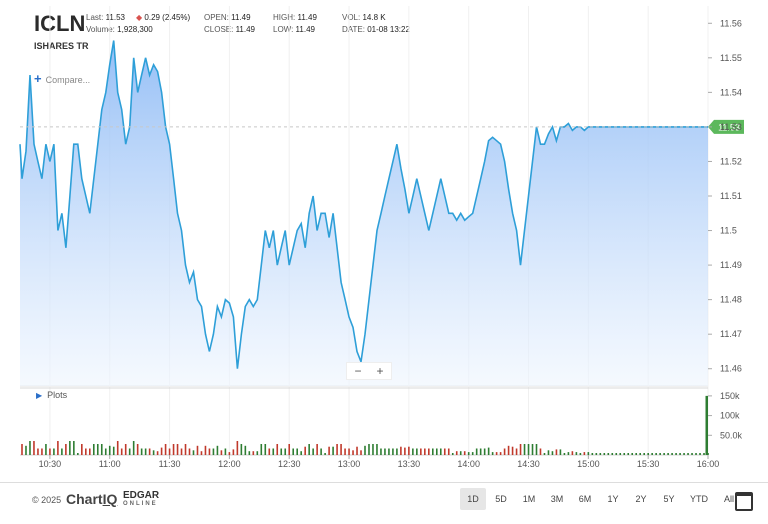 This screenshot has width=768, height=524. What do you see at coordinates (353, 29) in the screenshot?
I see `date-label: DATE:` at bounding box center [353, 29].